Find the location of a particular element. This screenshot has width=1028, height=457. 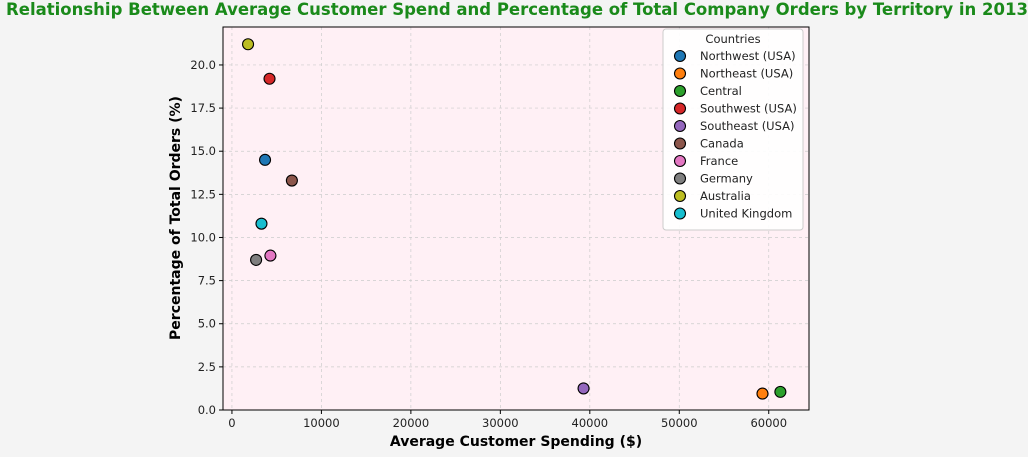

x-tick-label: 30000 is located at coordinates (500, 423).